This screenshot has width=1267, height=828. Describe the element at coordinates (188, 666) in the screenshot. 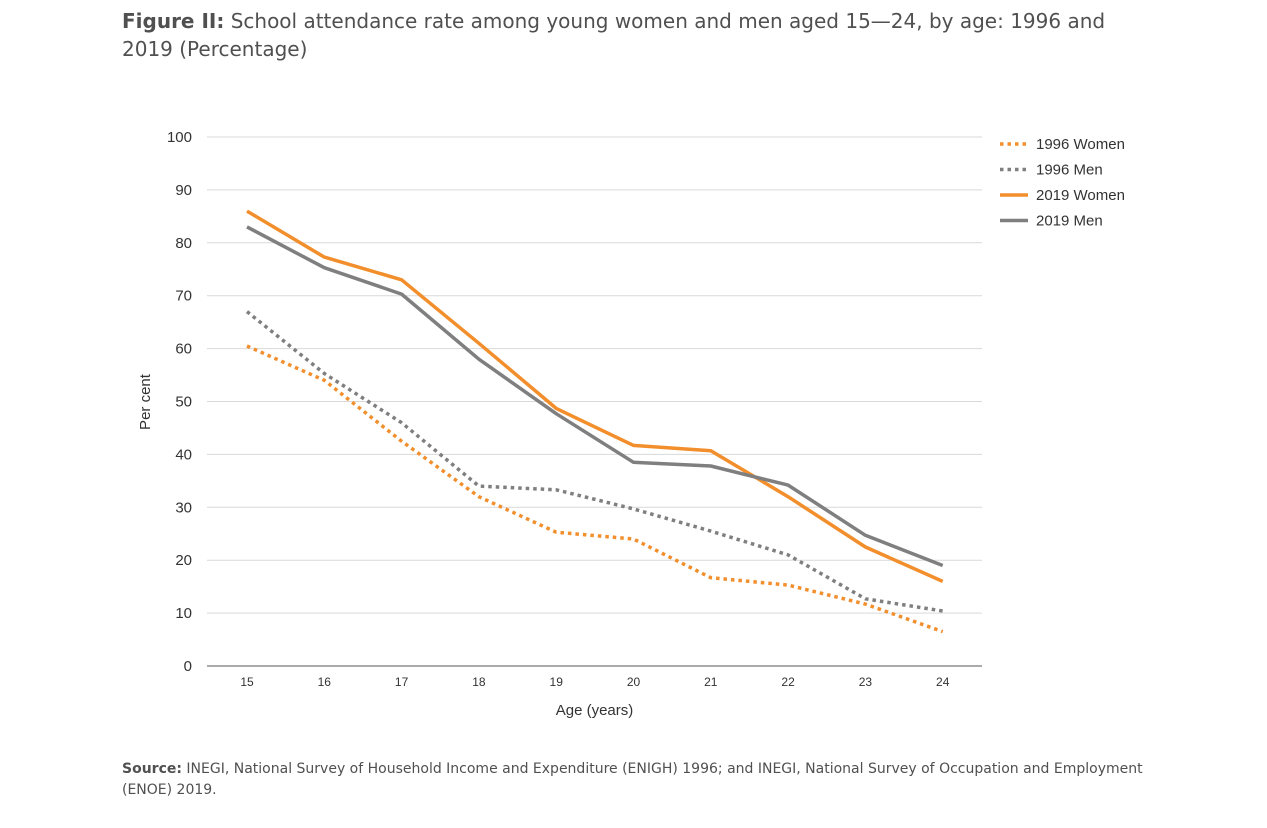

I see `y-tick-label: 0` at that location.